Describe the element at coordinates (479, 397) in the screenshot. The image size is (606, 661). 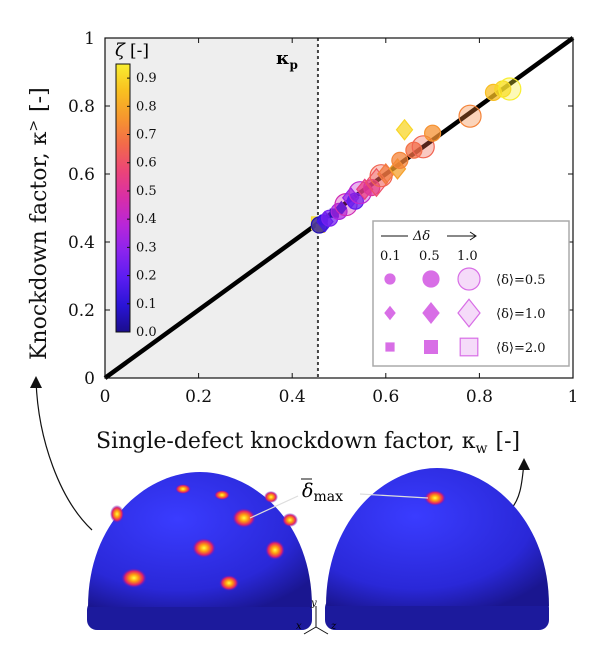
I see `x-tick-label: 0.8` at that location.